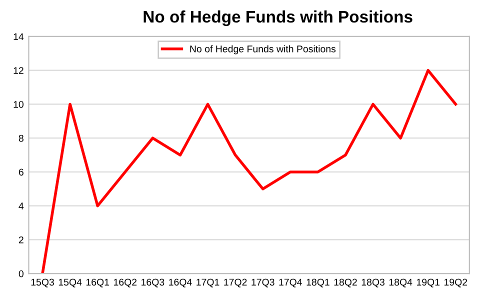 The image size is (479, 304). I want to click on y-tick-label: 2, so click(21, 240).